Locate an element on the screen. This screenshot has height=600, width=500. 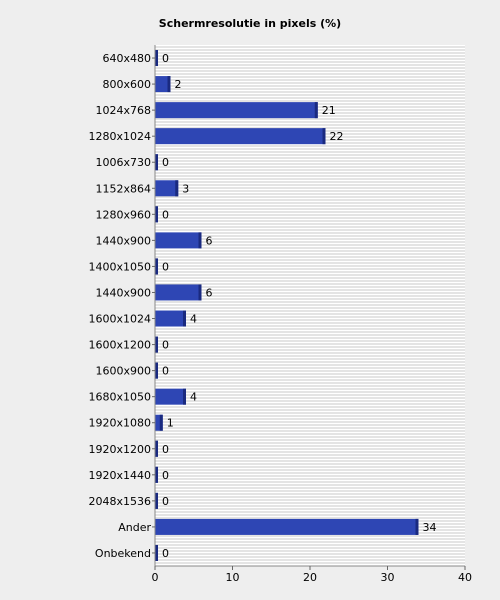
category-label: 1920x1080 is located at coordinates (120, 423).